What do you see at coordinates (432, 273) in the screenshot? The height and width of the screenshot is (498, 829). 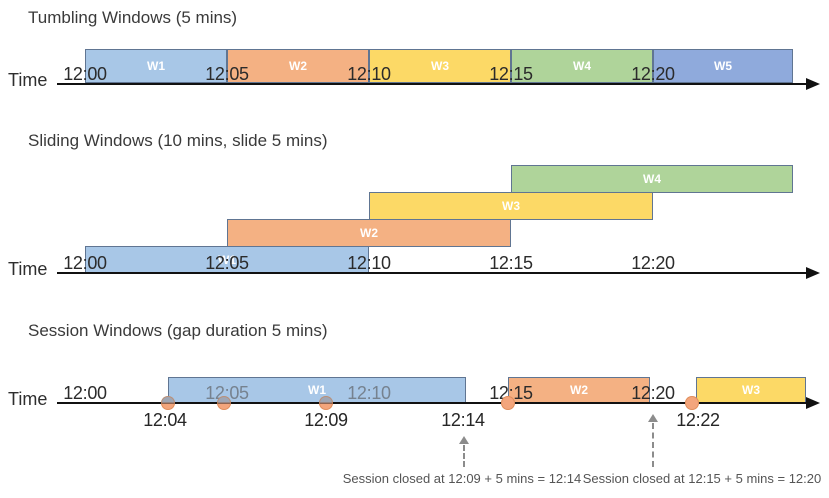 I see `sliding-time-axis` at bounding box center [432, 273].